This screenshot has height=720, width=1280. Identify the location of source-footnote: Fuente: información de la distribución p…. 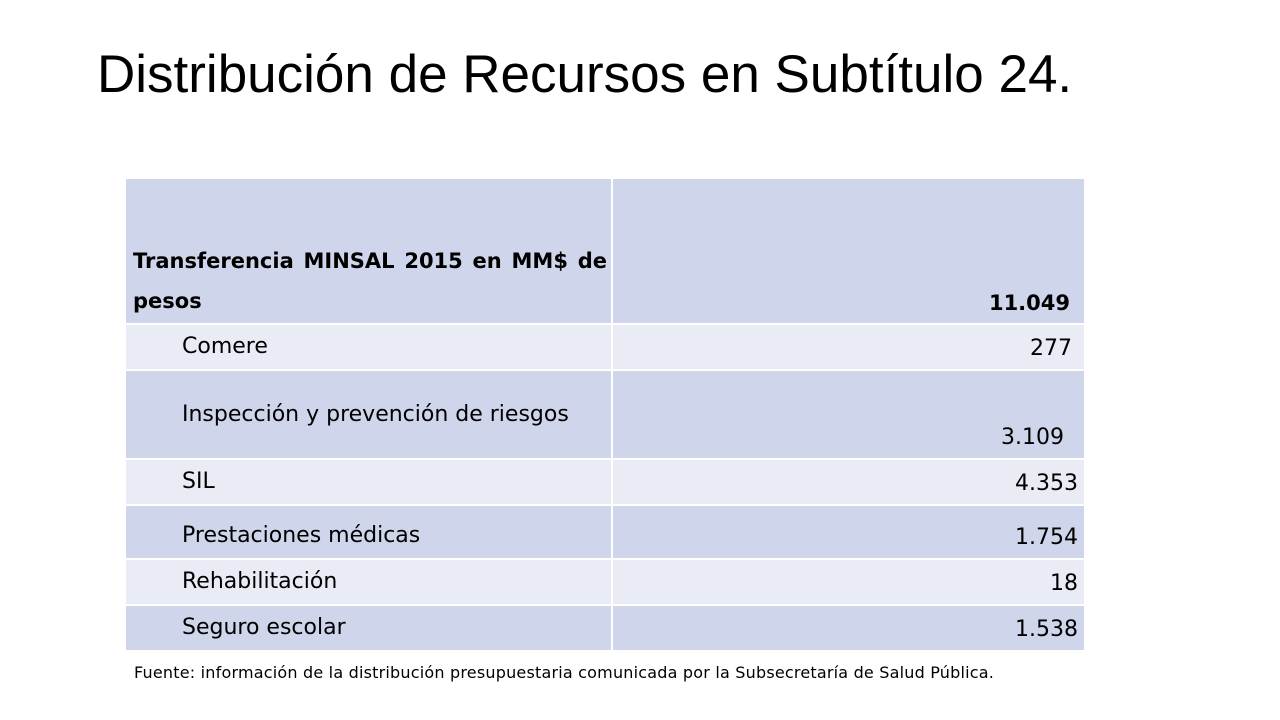
(564, 672).